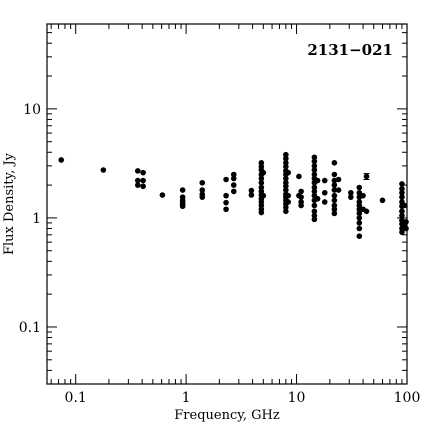 This screenshot has width=431, height=431. What do you see at coordinates (30, 328) in the screenshot?
I see `y-tick-label: 0.1` at bounding box center [30, 328].